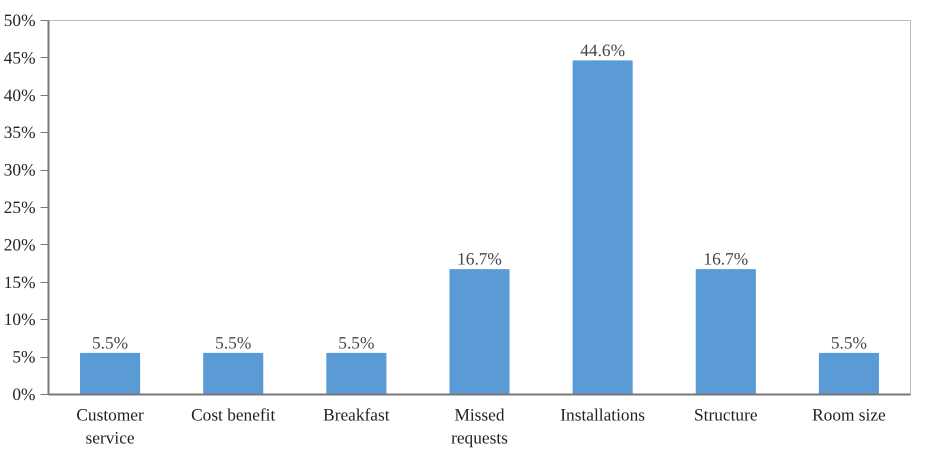  Describe the element at coordinates (20, 95) in the screenshot. I see `y-tick-label: 40%` at that location.